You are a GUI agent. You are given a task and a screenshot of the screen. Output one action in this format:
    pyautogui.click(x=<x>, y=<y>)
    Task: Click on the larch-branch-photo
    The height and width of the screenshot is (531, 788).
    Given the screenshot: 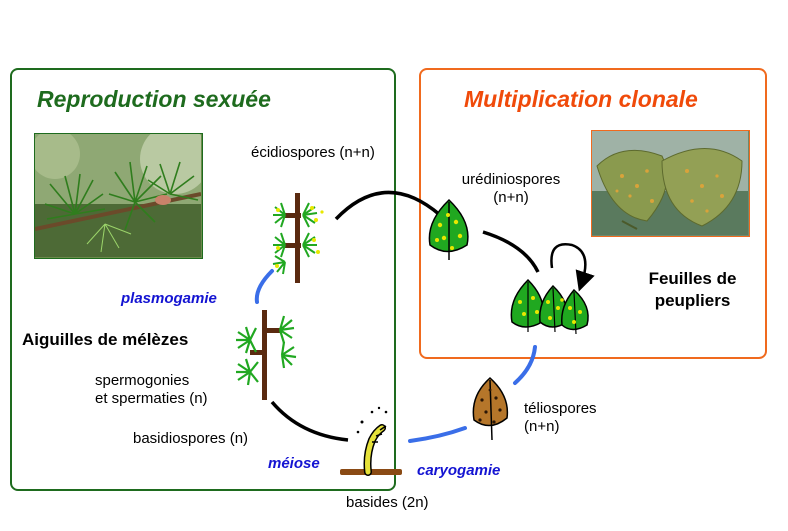 What is the action you would take?
    pyautogui.click(x=120, y=191)
    